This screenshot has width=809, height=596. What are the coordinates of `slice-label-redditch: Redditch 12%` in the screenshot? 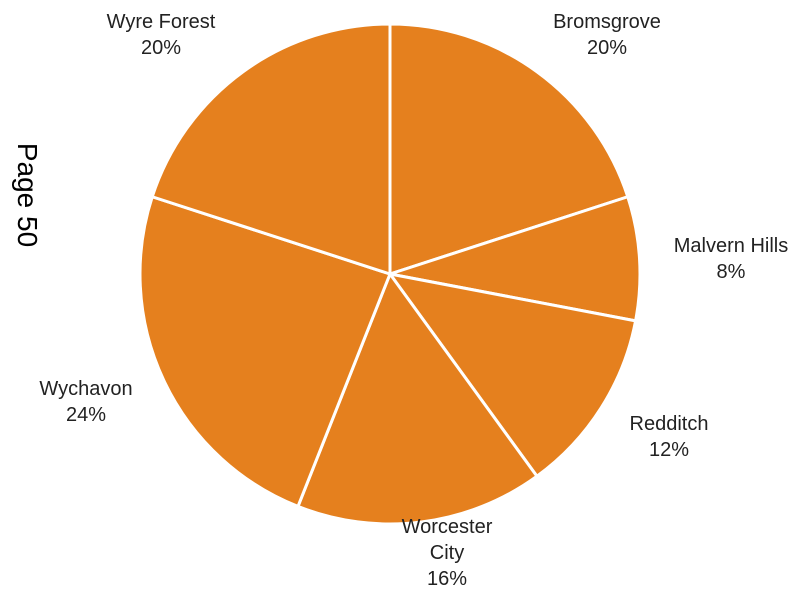 It's located at (669, 437).